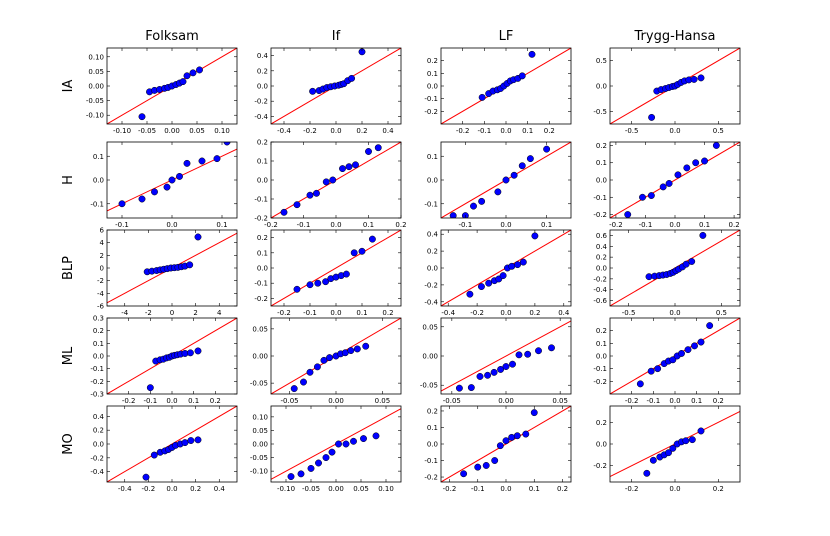 This screenshot has height=536, width=830. What do you see at coordinates (336, 268) in the screenshot?
I see `reference-line` at bounding box center [336, 268].